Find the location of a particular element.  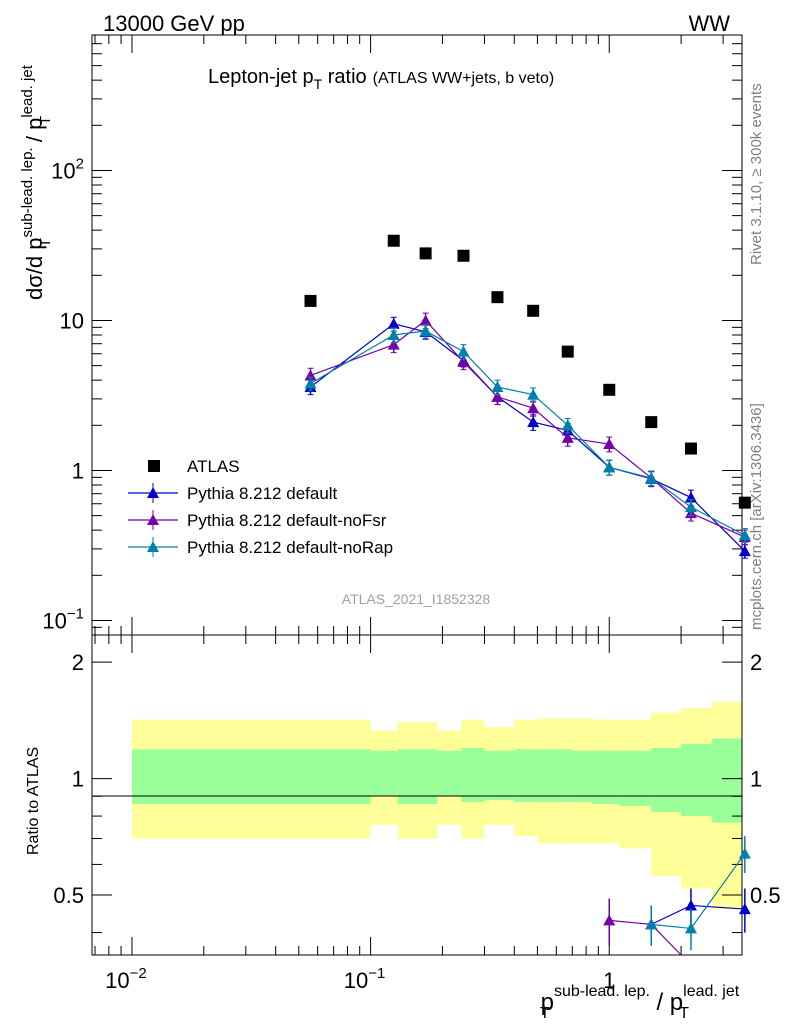

y-axis-label: dσ/d psub-lead. lep.T / plead. jetT is located at coordinates (36, 182).